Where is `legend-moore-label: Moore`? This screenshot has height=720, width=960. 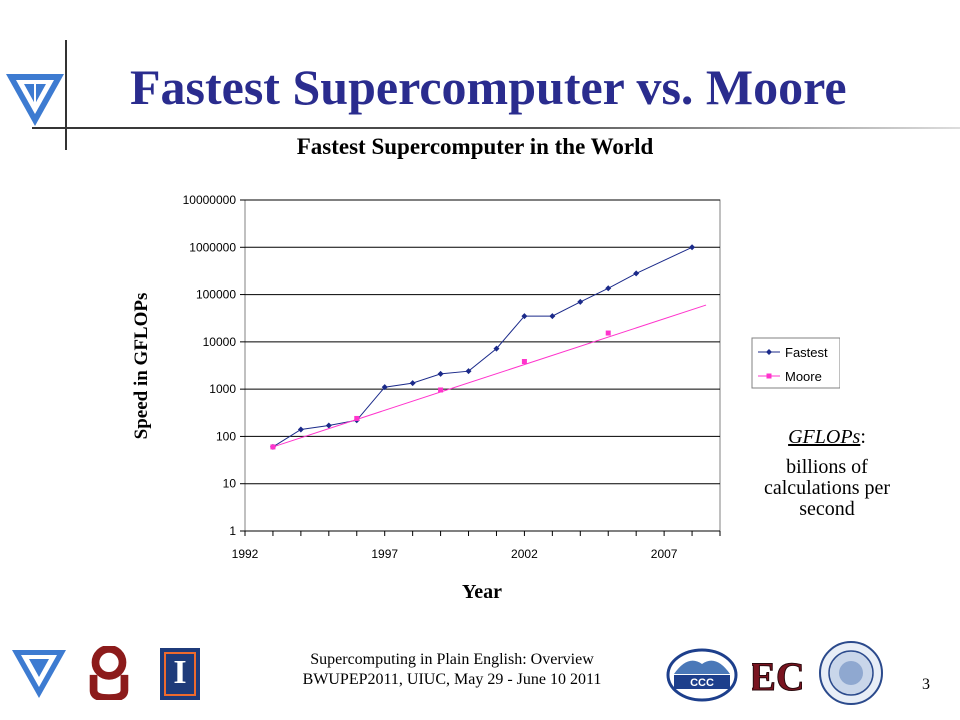 legend-moore-label: Moore is located at coordinates (803, 376).